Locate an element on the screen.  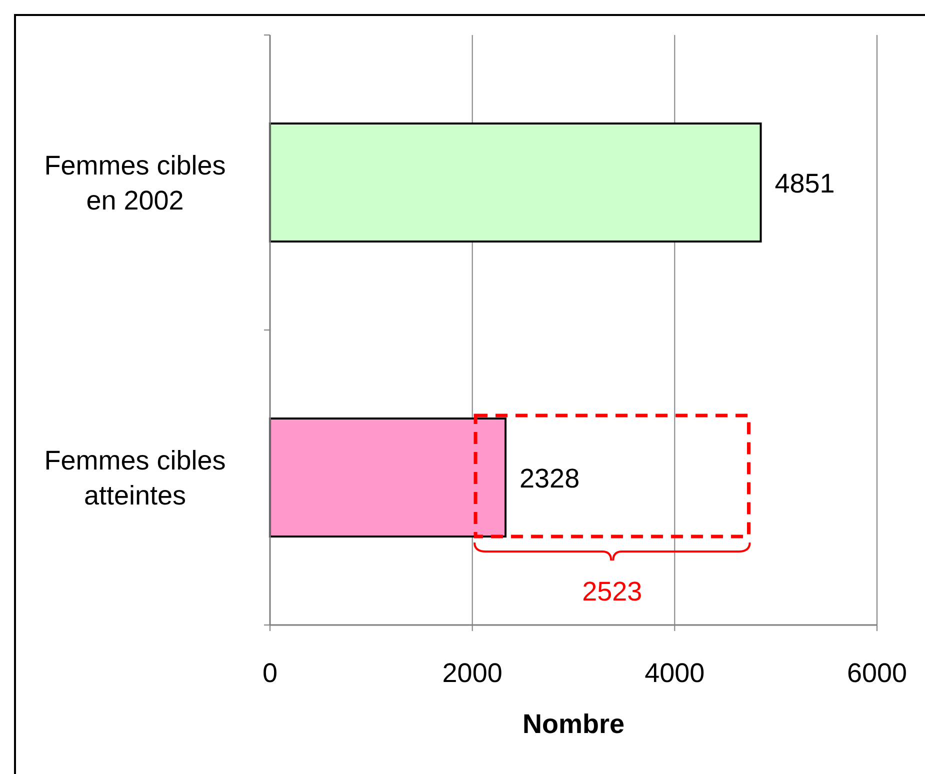
x-tick-label: 0 is located at coordinates (270, 673).